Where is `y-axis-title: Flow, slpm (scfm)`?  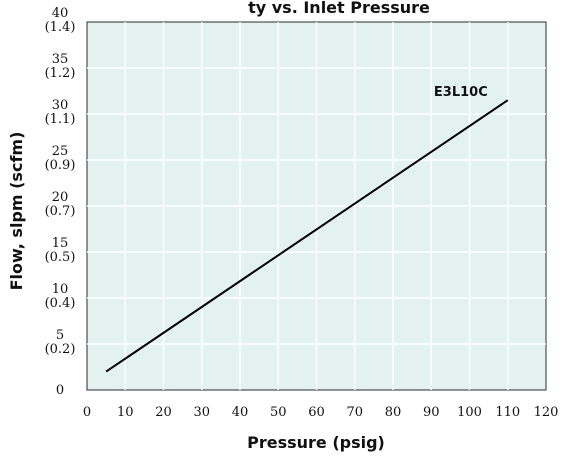
y-axis-title: Flow, slpm (scfm) is located at coordinates (16, 211).